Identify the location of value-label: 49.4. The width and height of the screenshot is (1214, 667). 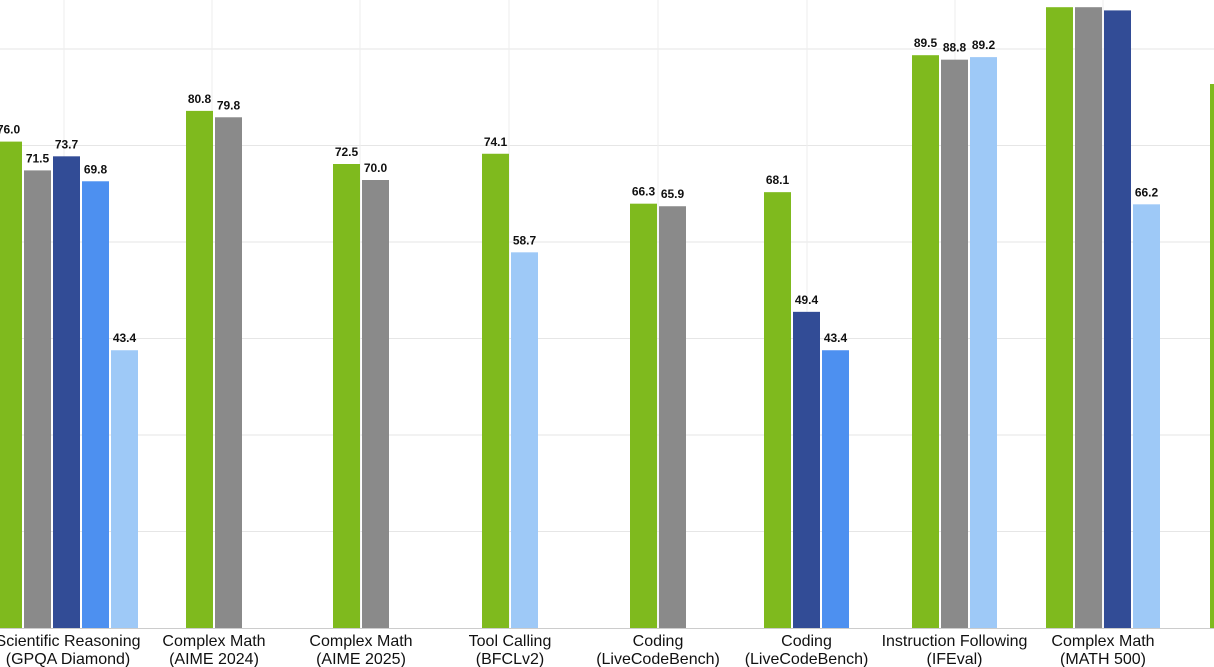
(807, 300).